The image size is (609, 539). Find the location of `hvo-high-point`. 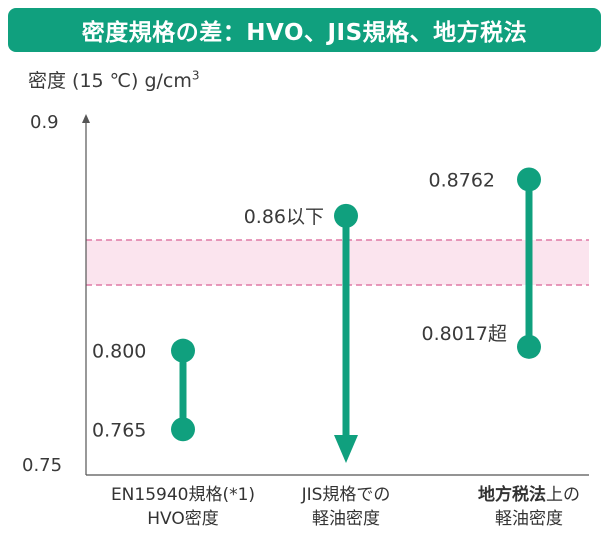

hvo-high-point is located at coordinates (183, 350).